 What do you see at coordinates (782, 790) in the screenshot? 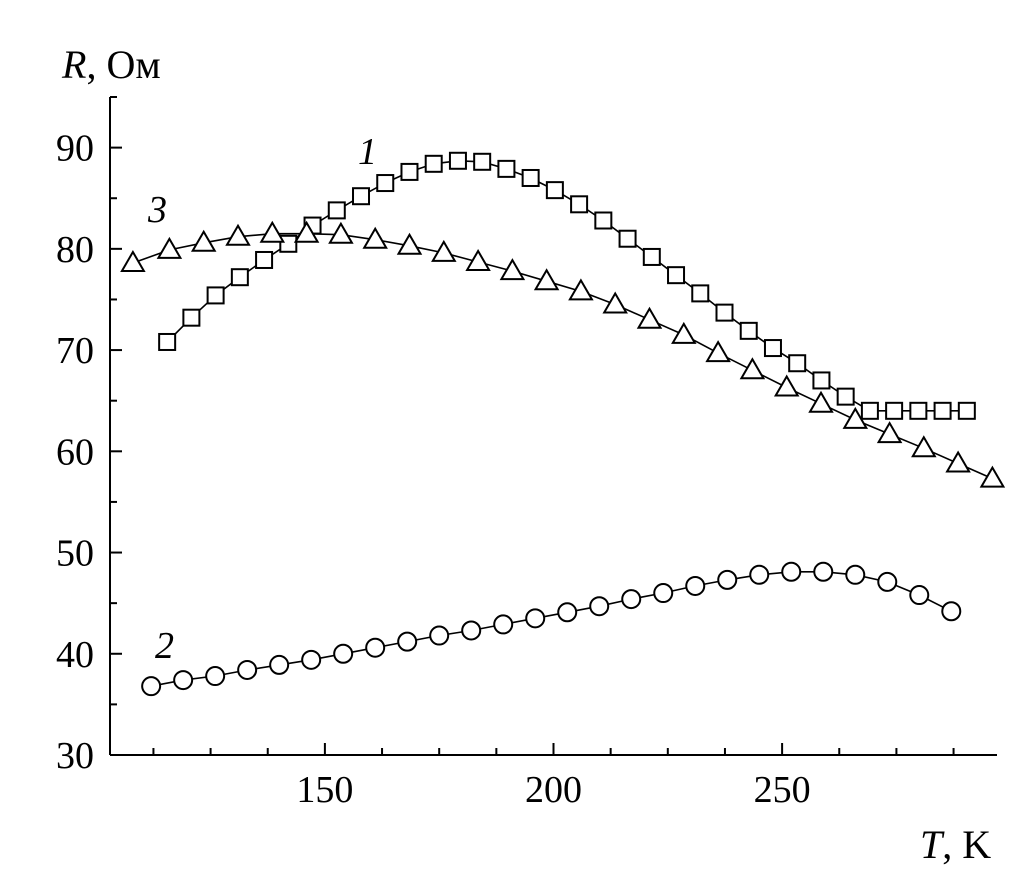
I see `x-tick-label: 250` at bounding box center [782, 790].